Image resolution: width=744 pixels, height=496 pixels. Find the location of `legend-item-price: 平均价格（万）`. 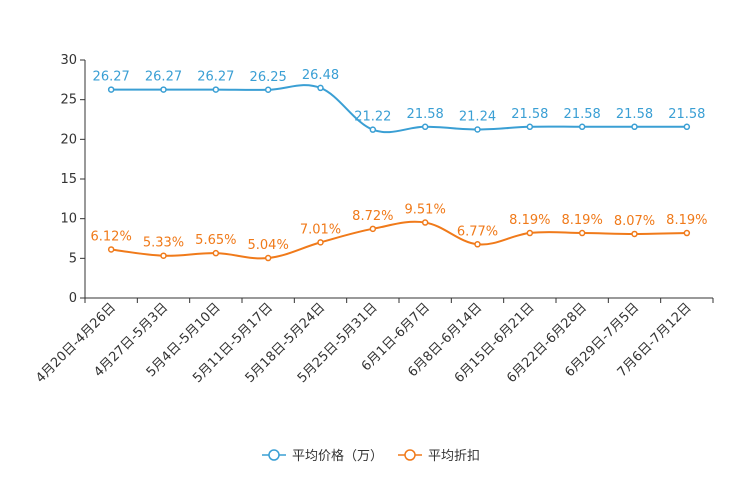

legend-item-price: 平均价格（万） is located at coordinates (322, 456).